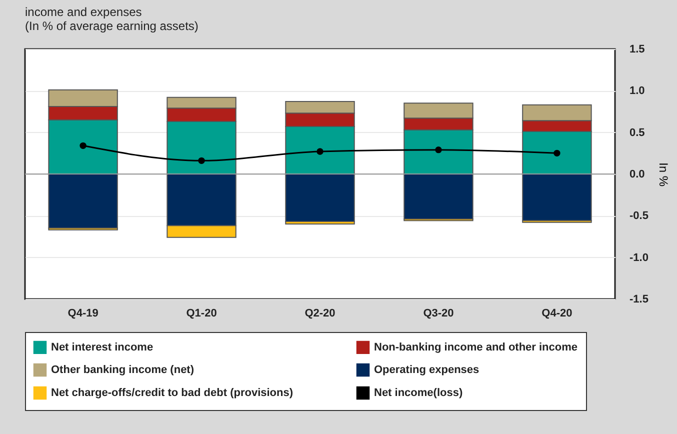 Image resolution: width=677 pixels, height=434 pixels. Describe the element at coordinates (557, 314) in the screenshot. I see `x-tick-label: Q4-20` at that location.